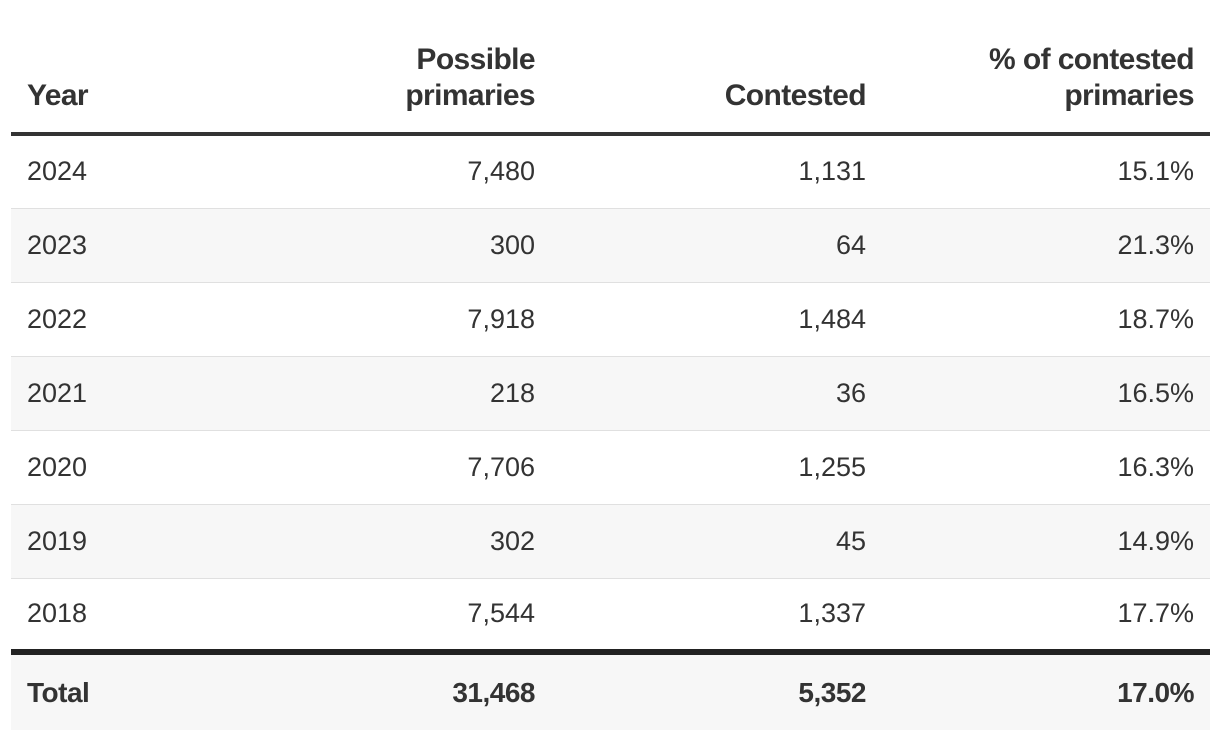 The image size is (1220, 742). Describe the element at coordinates (1046, 467) in the screenshot. I see `cell-pct-contested: 16.3%` at that location.